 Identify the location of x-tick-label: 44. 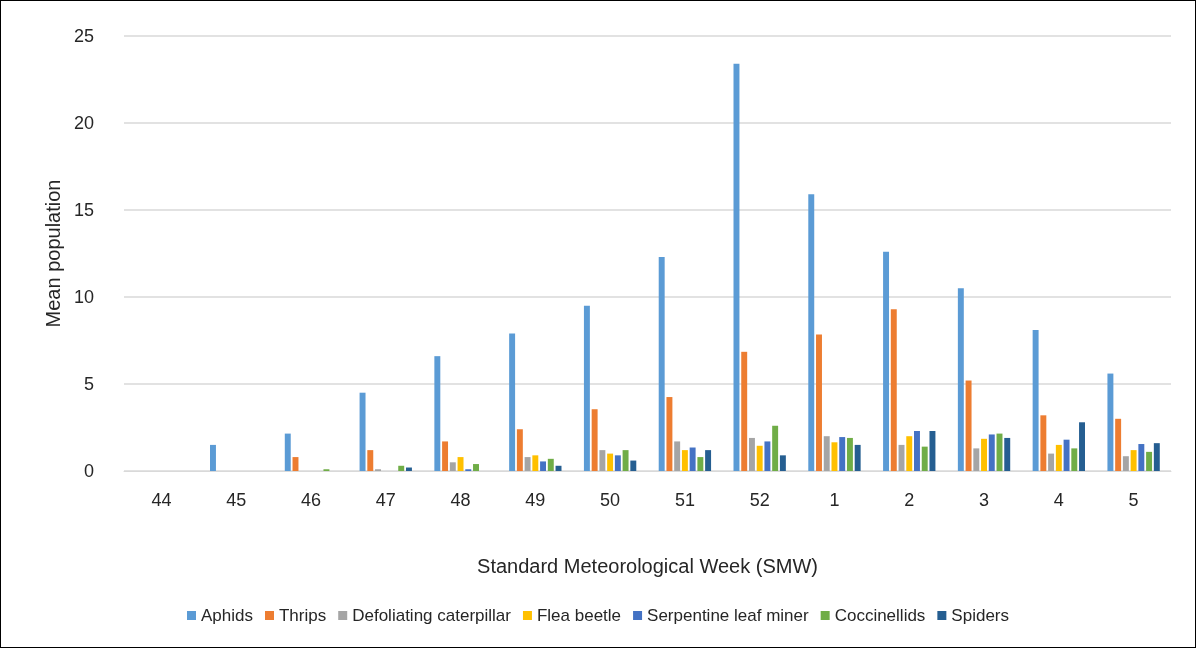
(161, 500).